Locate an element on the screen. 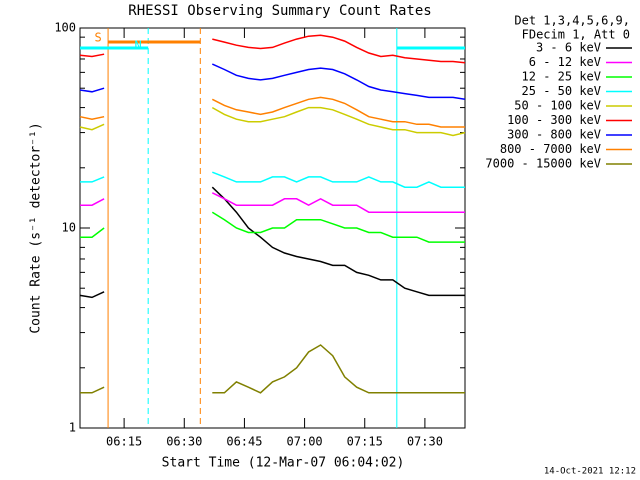  legend-label: 100 - 300 keV is located at coordinates (554, 120).